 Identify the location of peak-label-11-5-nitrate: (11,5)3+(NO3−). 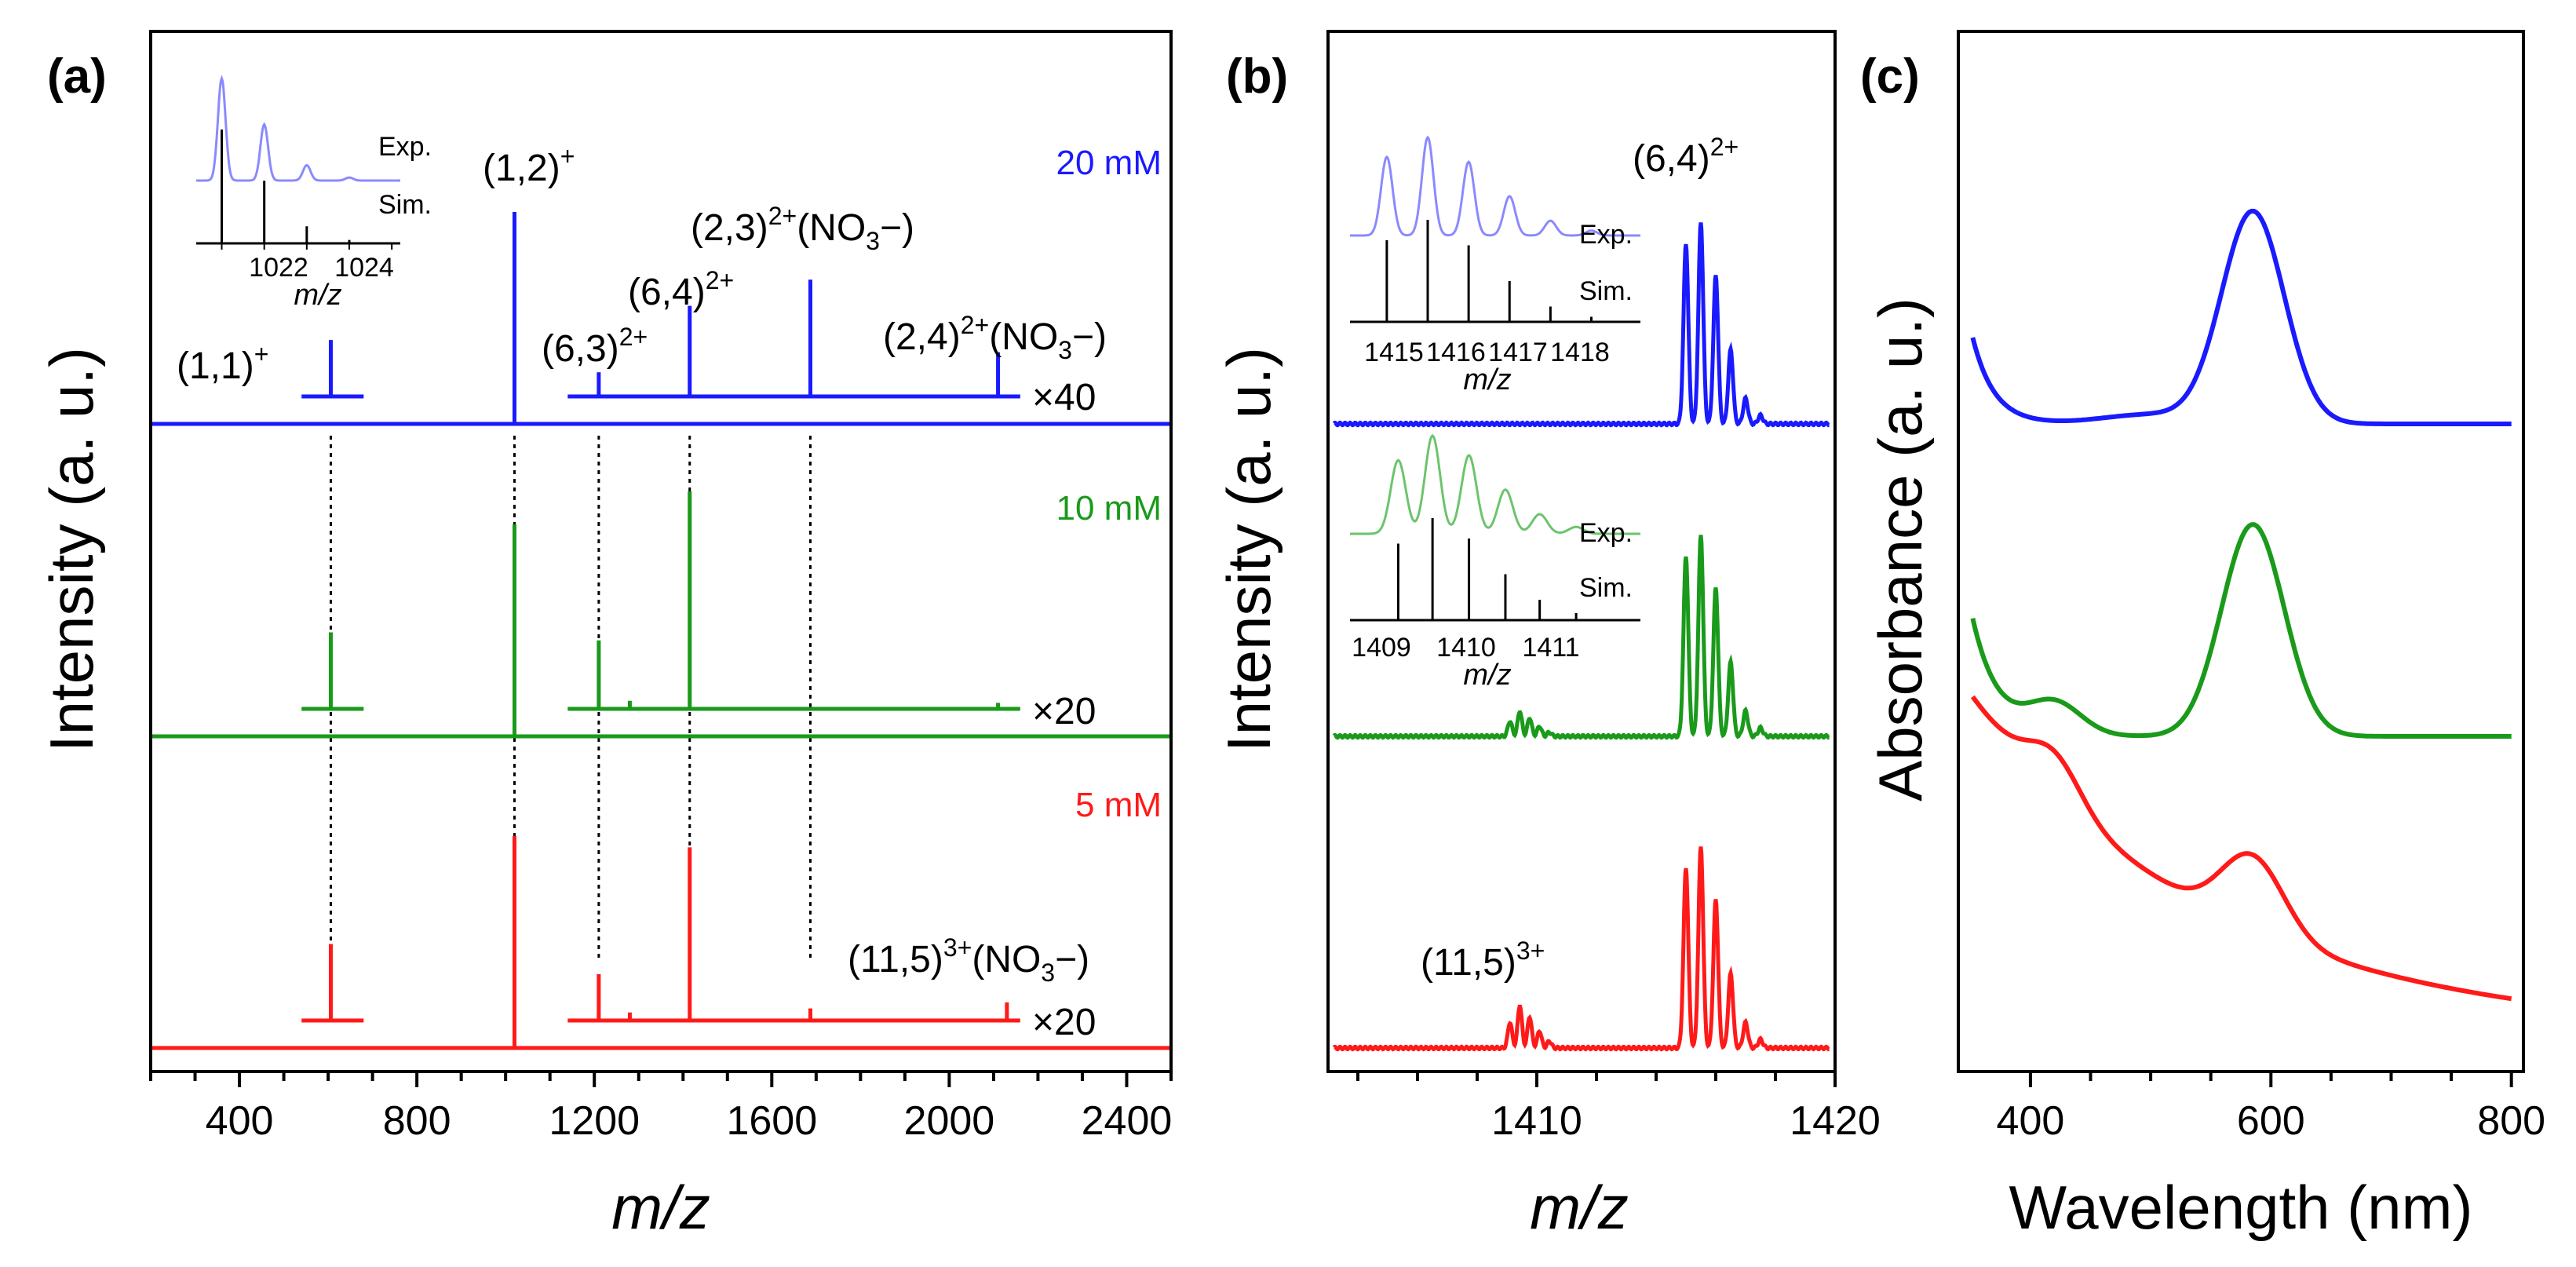
(968, 960).